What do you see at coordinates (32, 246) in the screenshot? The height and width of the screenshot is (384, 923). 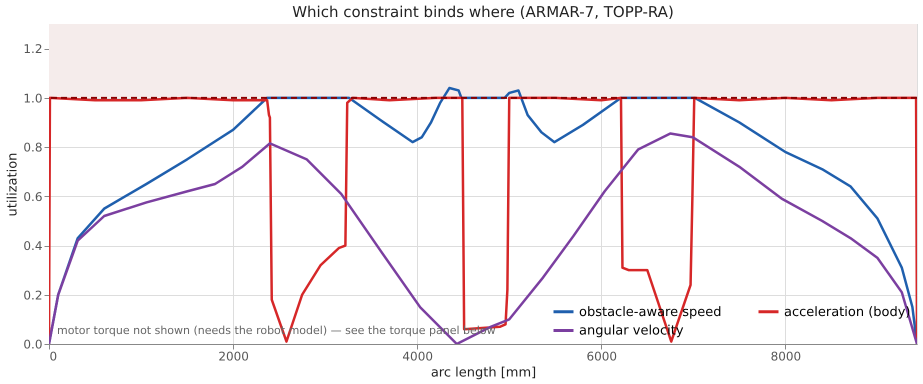 I see `y-tick-label: 0.4` at bounding box center [32, 246].